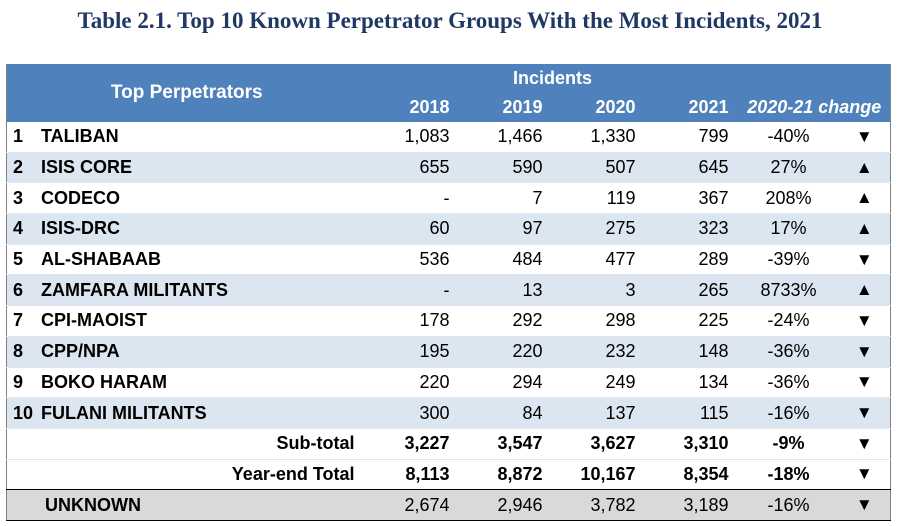 The height and width of the screenshot is (526, 900). Describe the element at coordinates (506, 413) in the screenshot. I see `incidents-2019: 84` at that location.